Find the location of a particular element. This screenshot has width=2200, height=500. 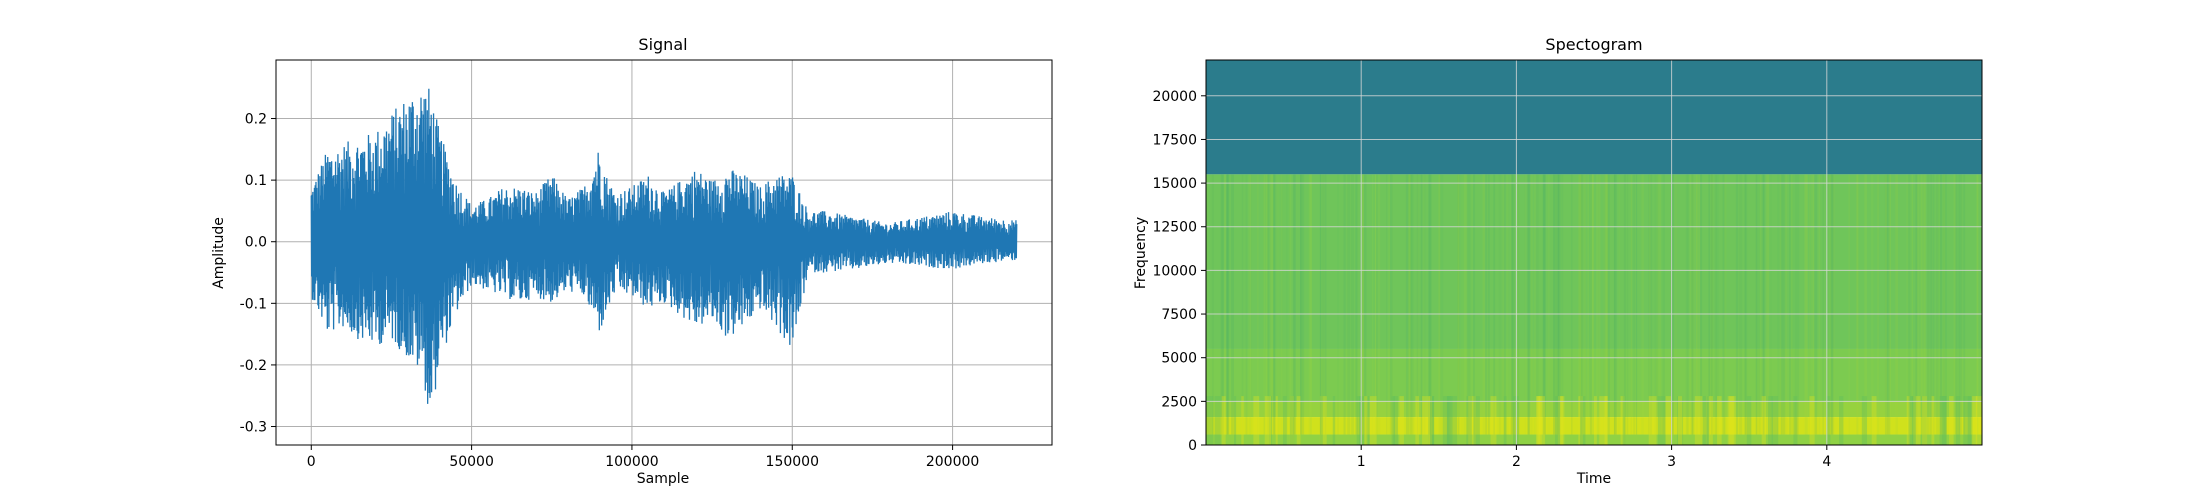

signal-ytick-label: -0.1 is located at coordinates (253, 304).